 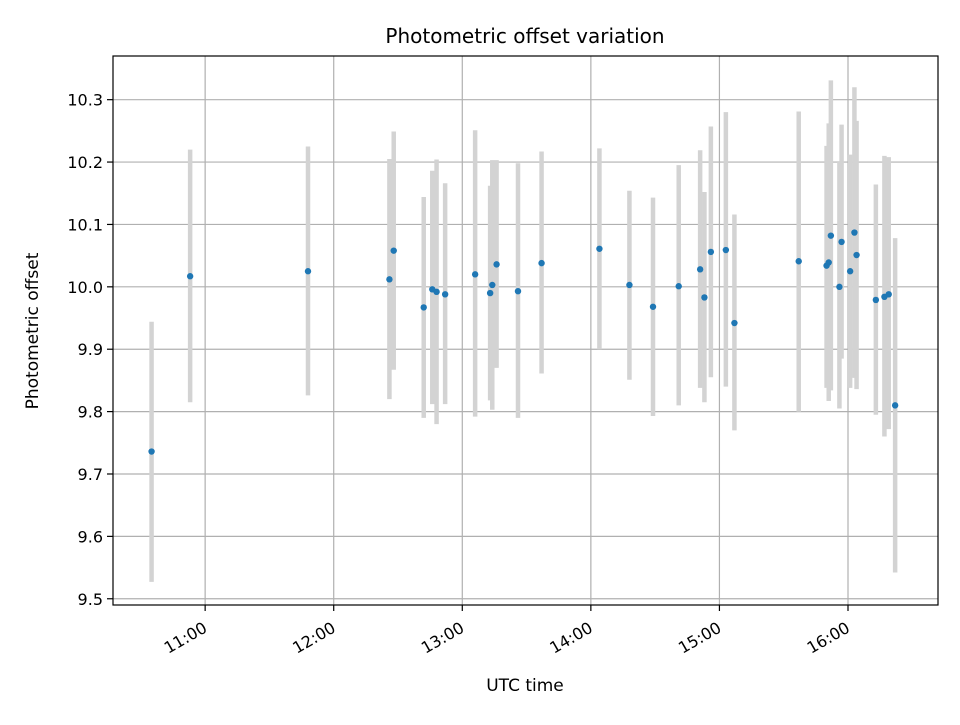 What do you see at coordinates (85, 224) in the screenshot?
I see `y-tick-label: 10.1` at bounding box center [85, 224].